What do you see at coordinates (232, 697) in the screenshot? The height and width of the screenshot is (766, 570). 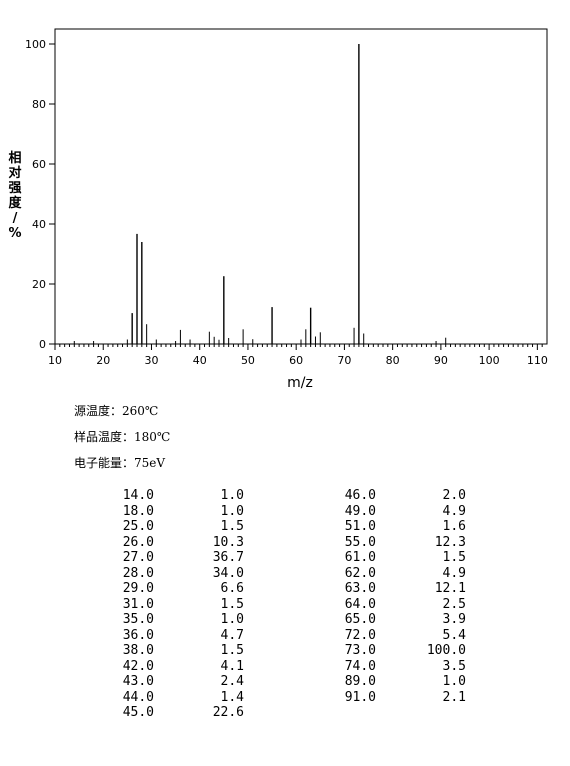 I see `intensity-value: 1.4` at bounding box center [232, 697].